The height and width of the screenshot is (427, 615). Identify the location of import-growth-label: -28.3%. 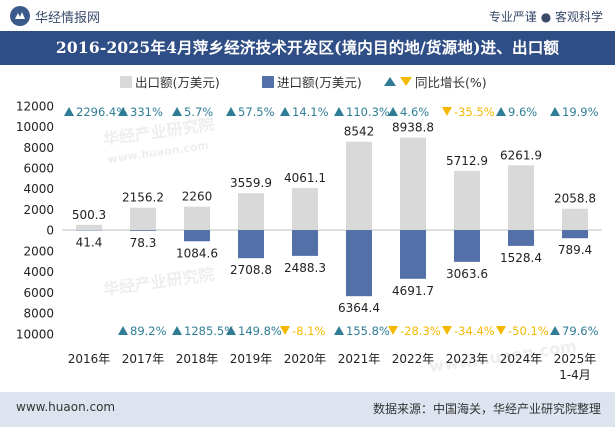
(420, 331).